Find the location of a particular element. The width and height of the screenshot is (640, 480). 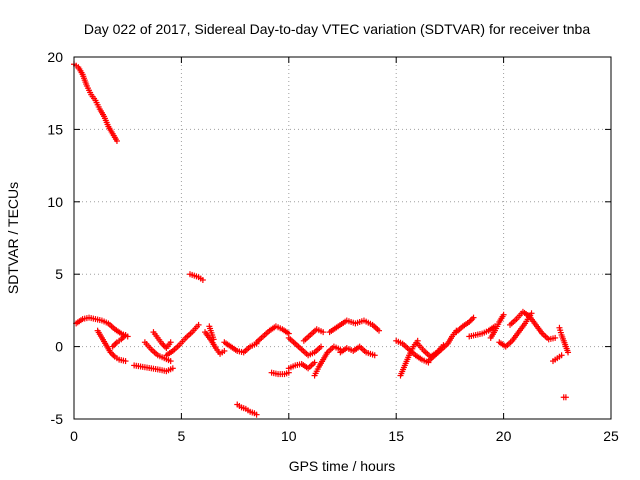

x-tick-label: 0 is located at coordinates (74, 436).